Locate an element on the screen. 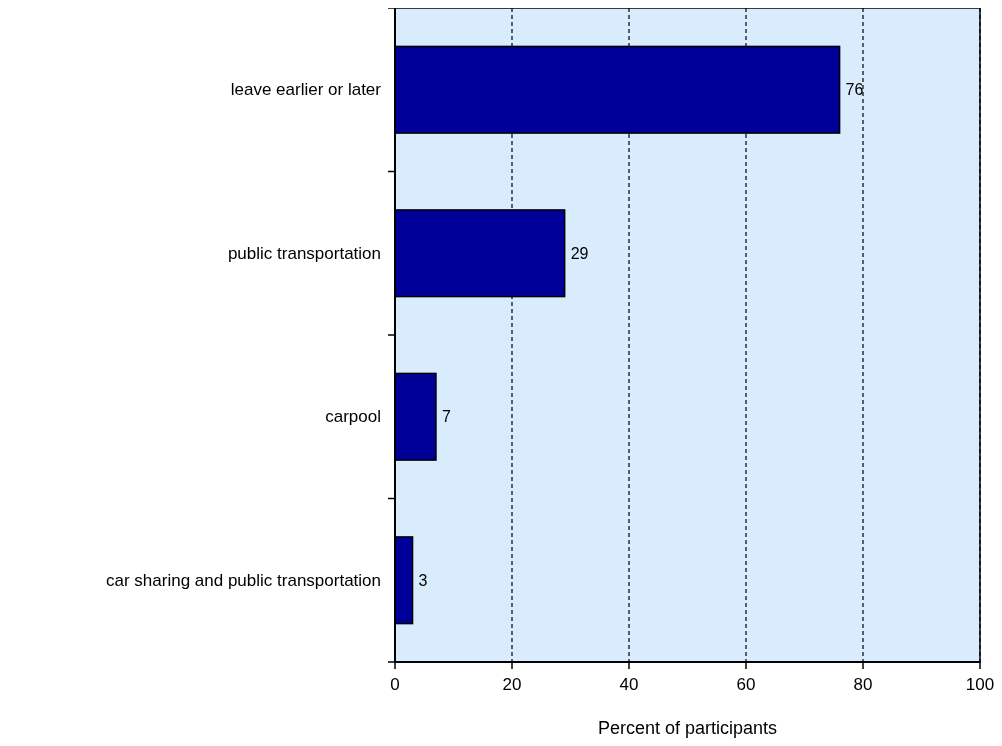  y-tick-label: public transportation is located at coordinates (304, 253).